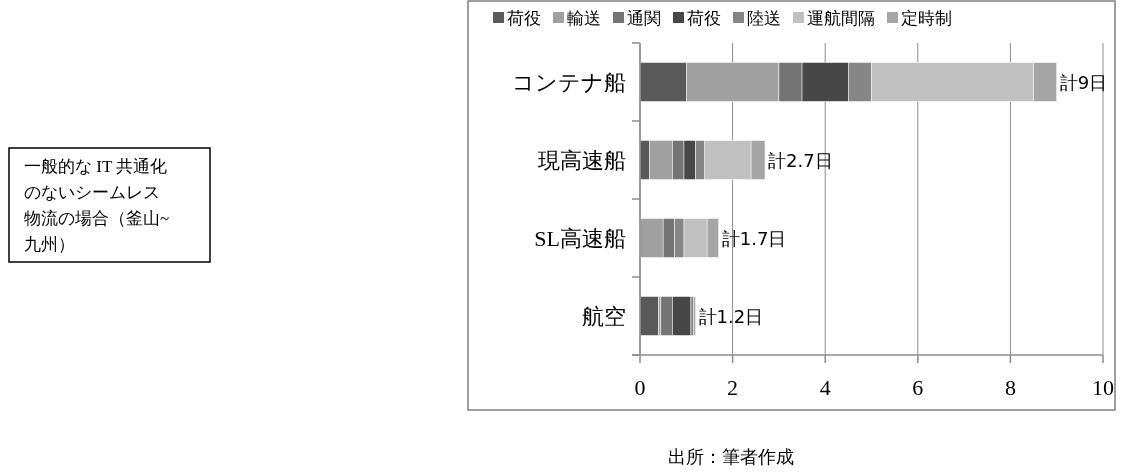  Describe the element at coordinates (640, 387) in the screenshot. I see `x-tick-label: 0` at that location.